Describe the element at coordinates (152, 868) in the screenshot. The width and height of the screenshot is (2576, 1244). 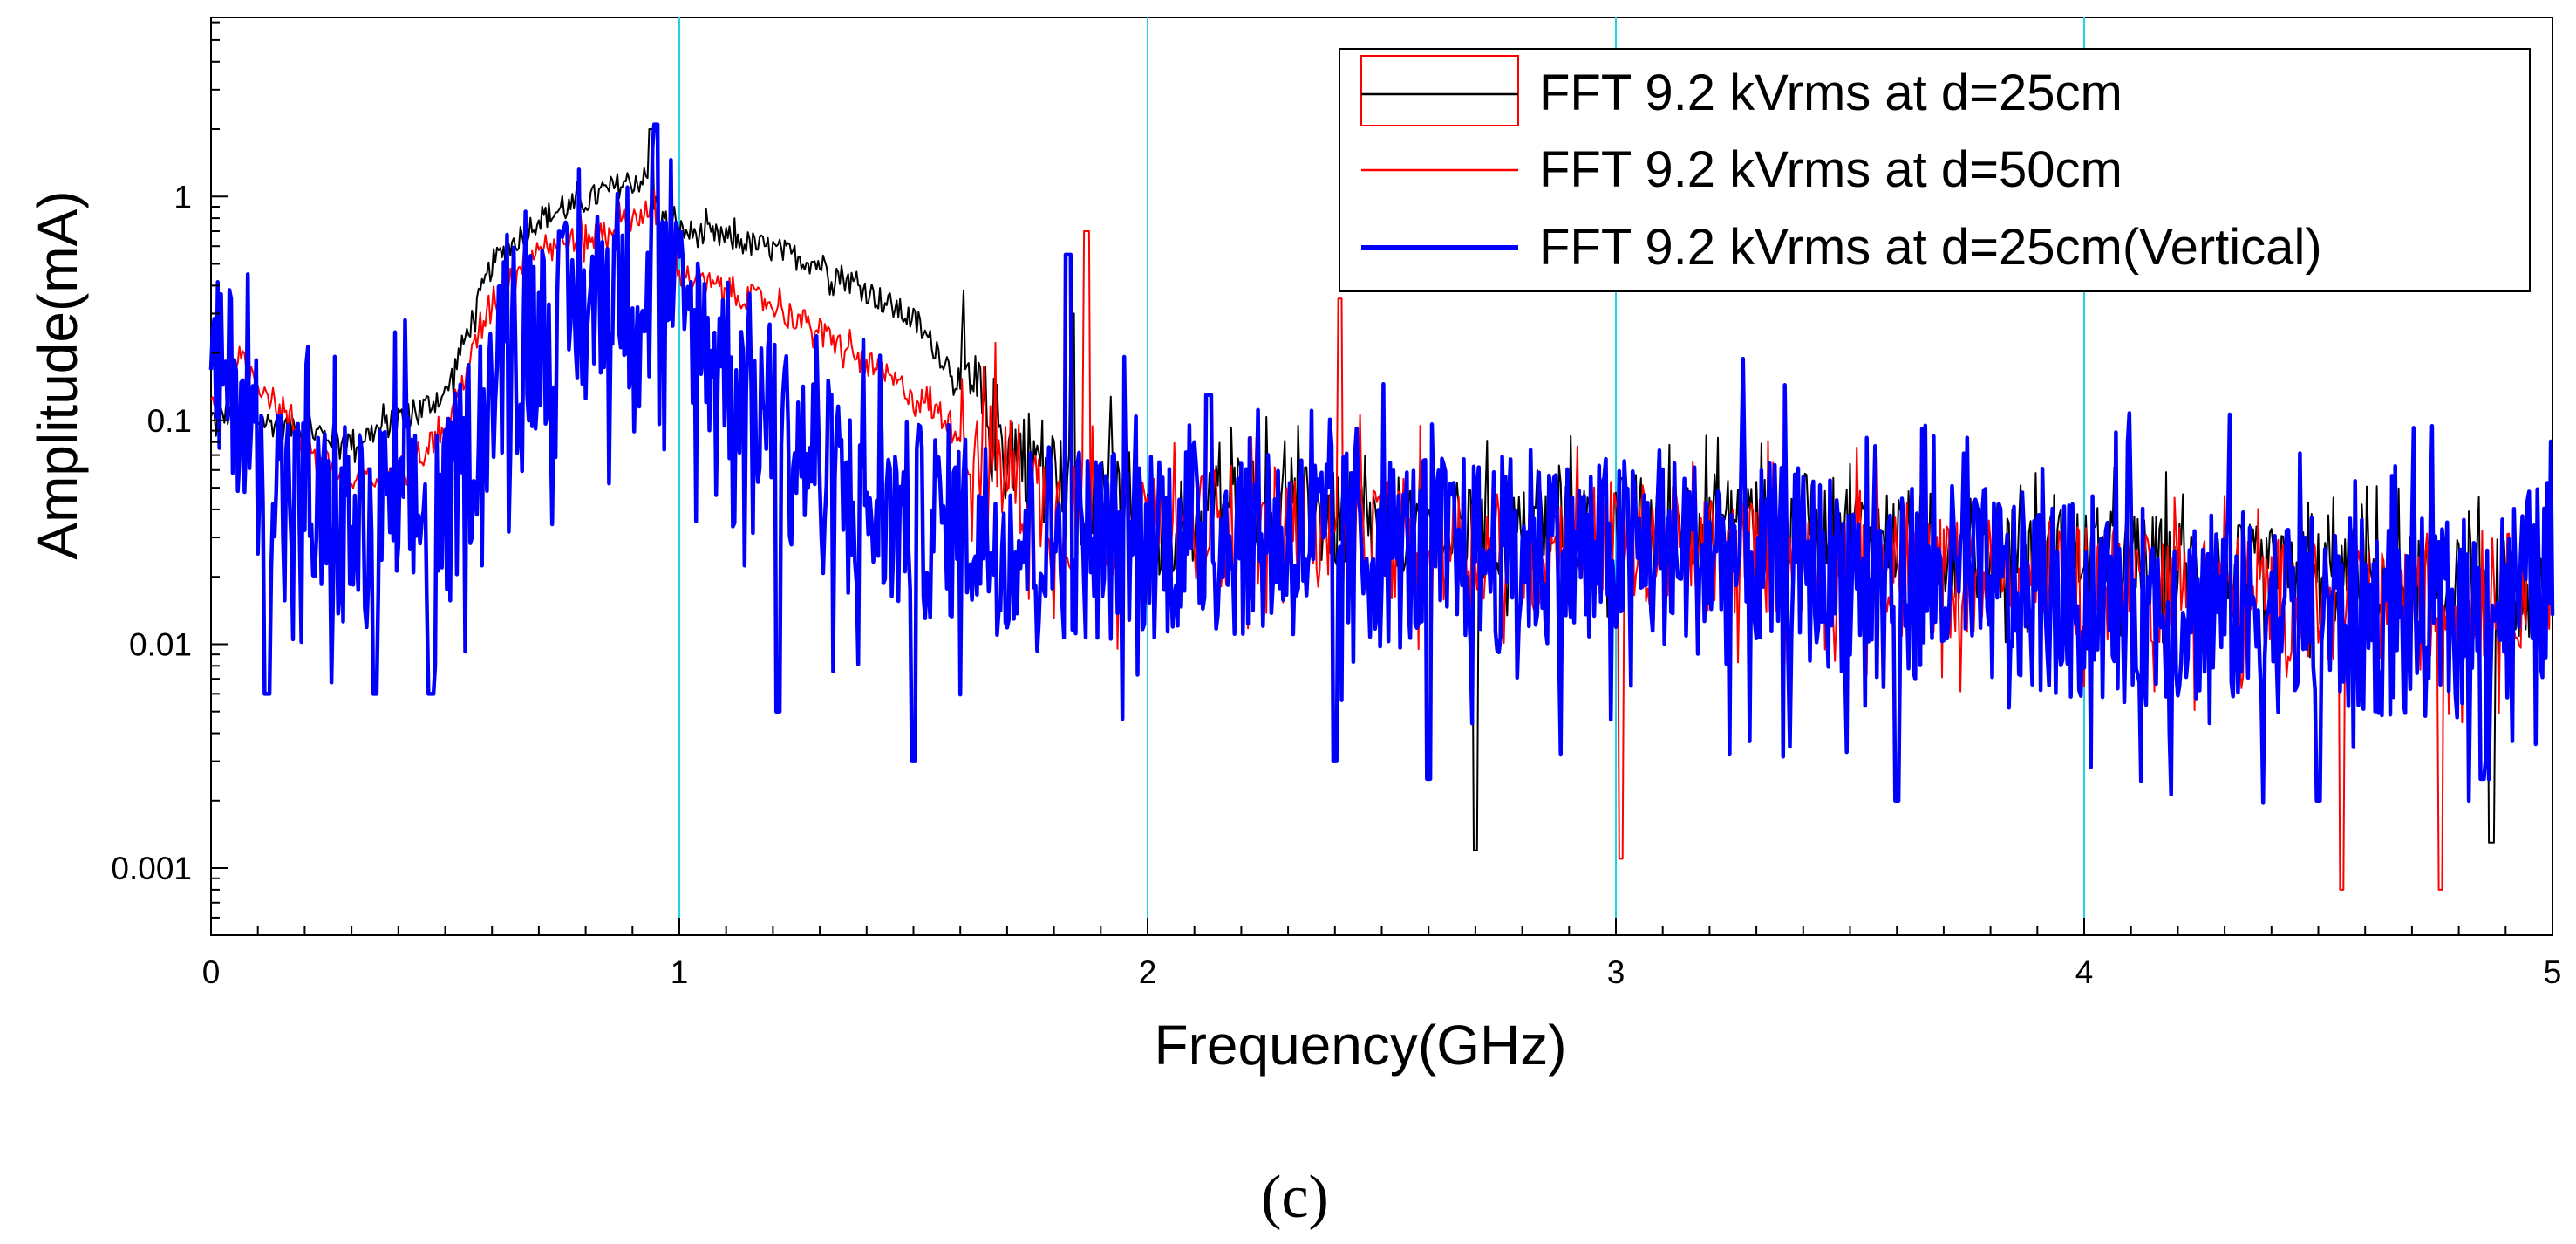
I see `y-tick-label: 0.001` at that location.